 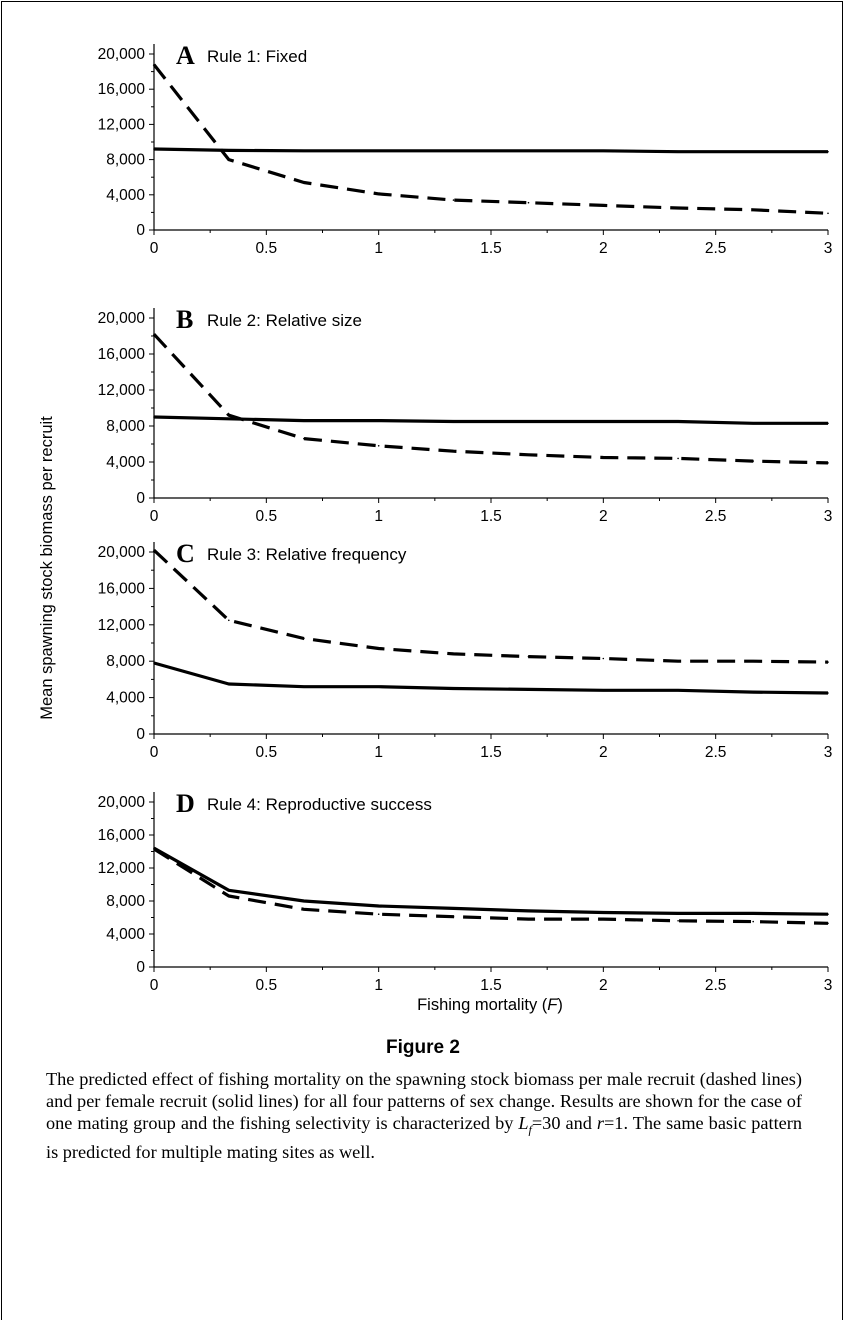 What do you see at coordinates (482, 1005) in the screenshot?
I see `x-axis-label-prefix: Fishing mortality (` at bounding box center [482, 1005].